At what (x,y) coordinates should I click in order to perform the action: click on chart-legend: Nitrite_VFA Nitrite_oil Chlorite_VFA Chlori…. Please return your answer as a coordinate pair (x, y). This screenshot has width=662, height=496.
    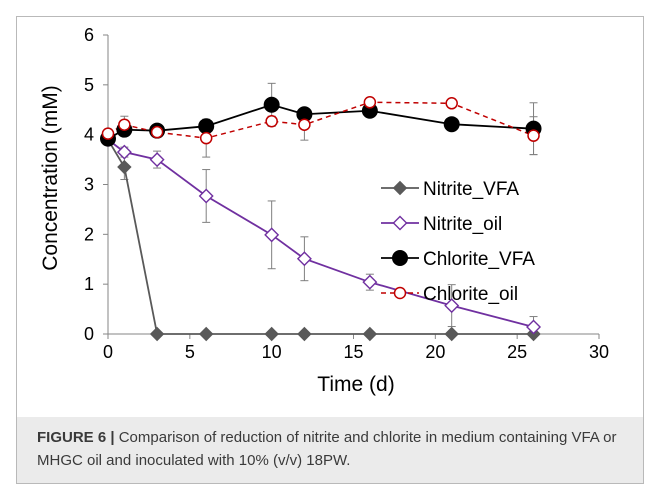
    Looking at the image, I should click on (458, 242).